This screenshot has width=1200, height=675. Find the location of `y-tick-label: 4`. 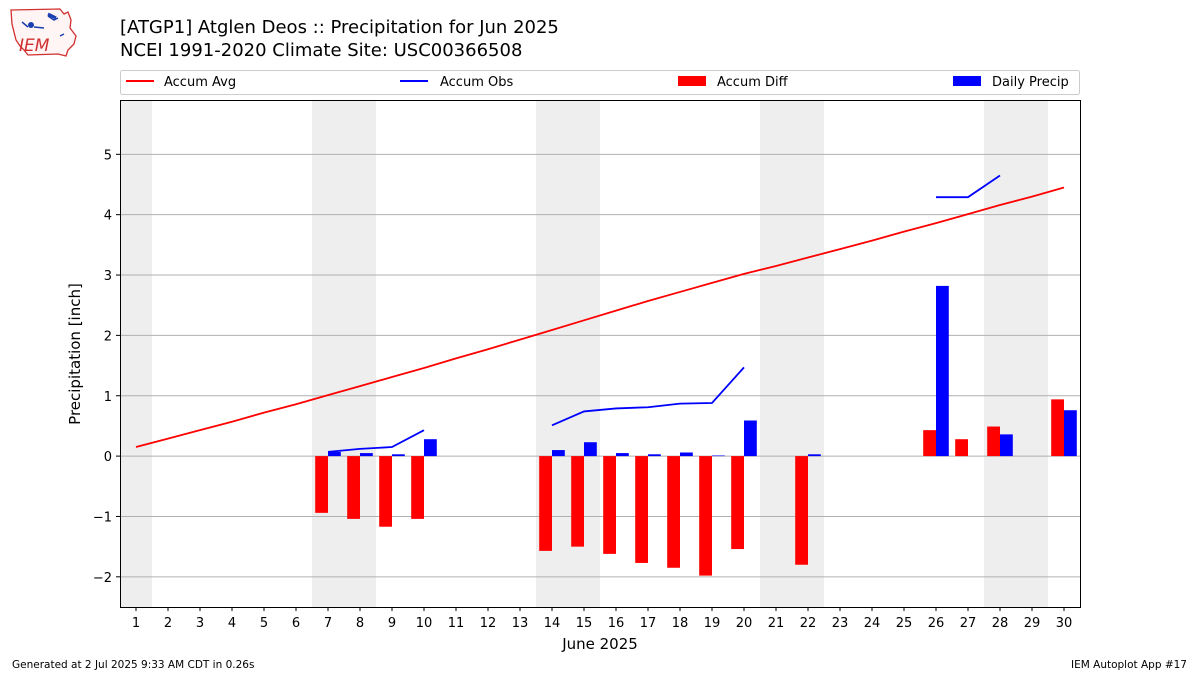

y-tick-label: 4 is located at coordinates (108, 216).